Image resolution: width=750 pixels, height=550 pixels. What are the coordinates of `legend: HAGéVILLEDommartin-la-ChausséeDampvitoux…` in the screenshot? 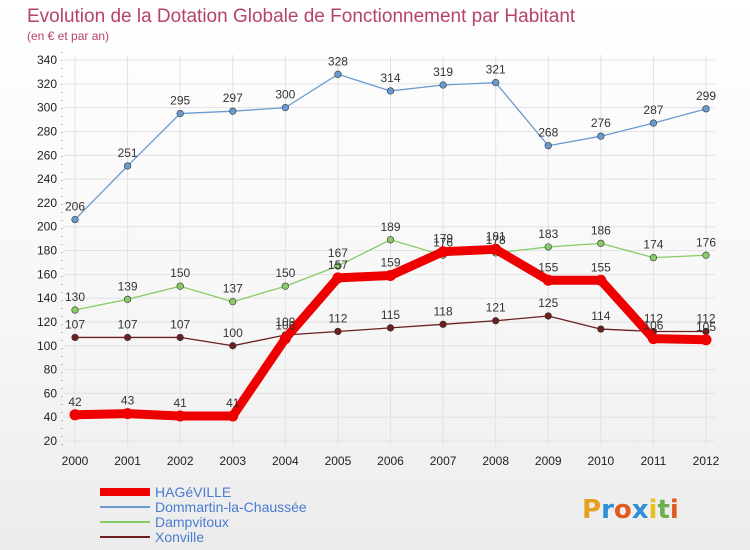 It's located at (203, 514).